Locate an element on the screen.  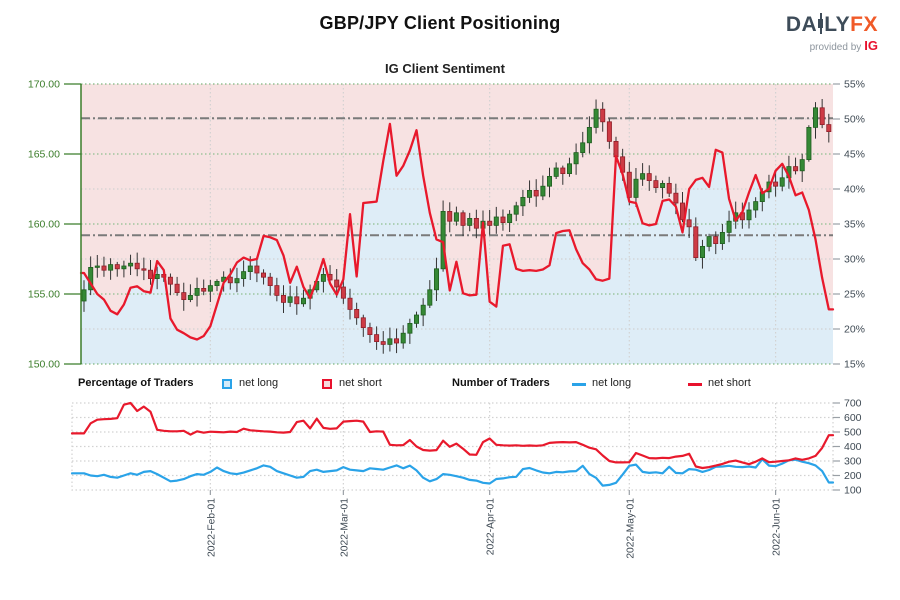
svg-text: 100 is located at coordinates (853, 491).